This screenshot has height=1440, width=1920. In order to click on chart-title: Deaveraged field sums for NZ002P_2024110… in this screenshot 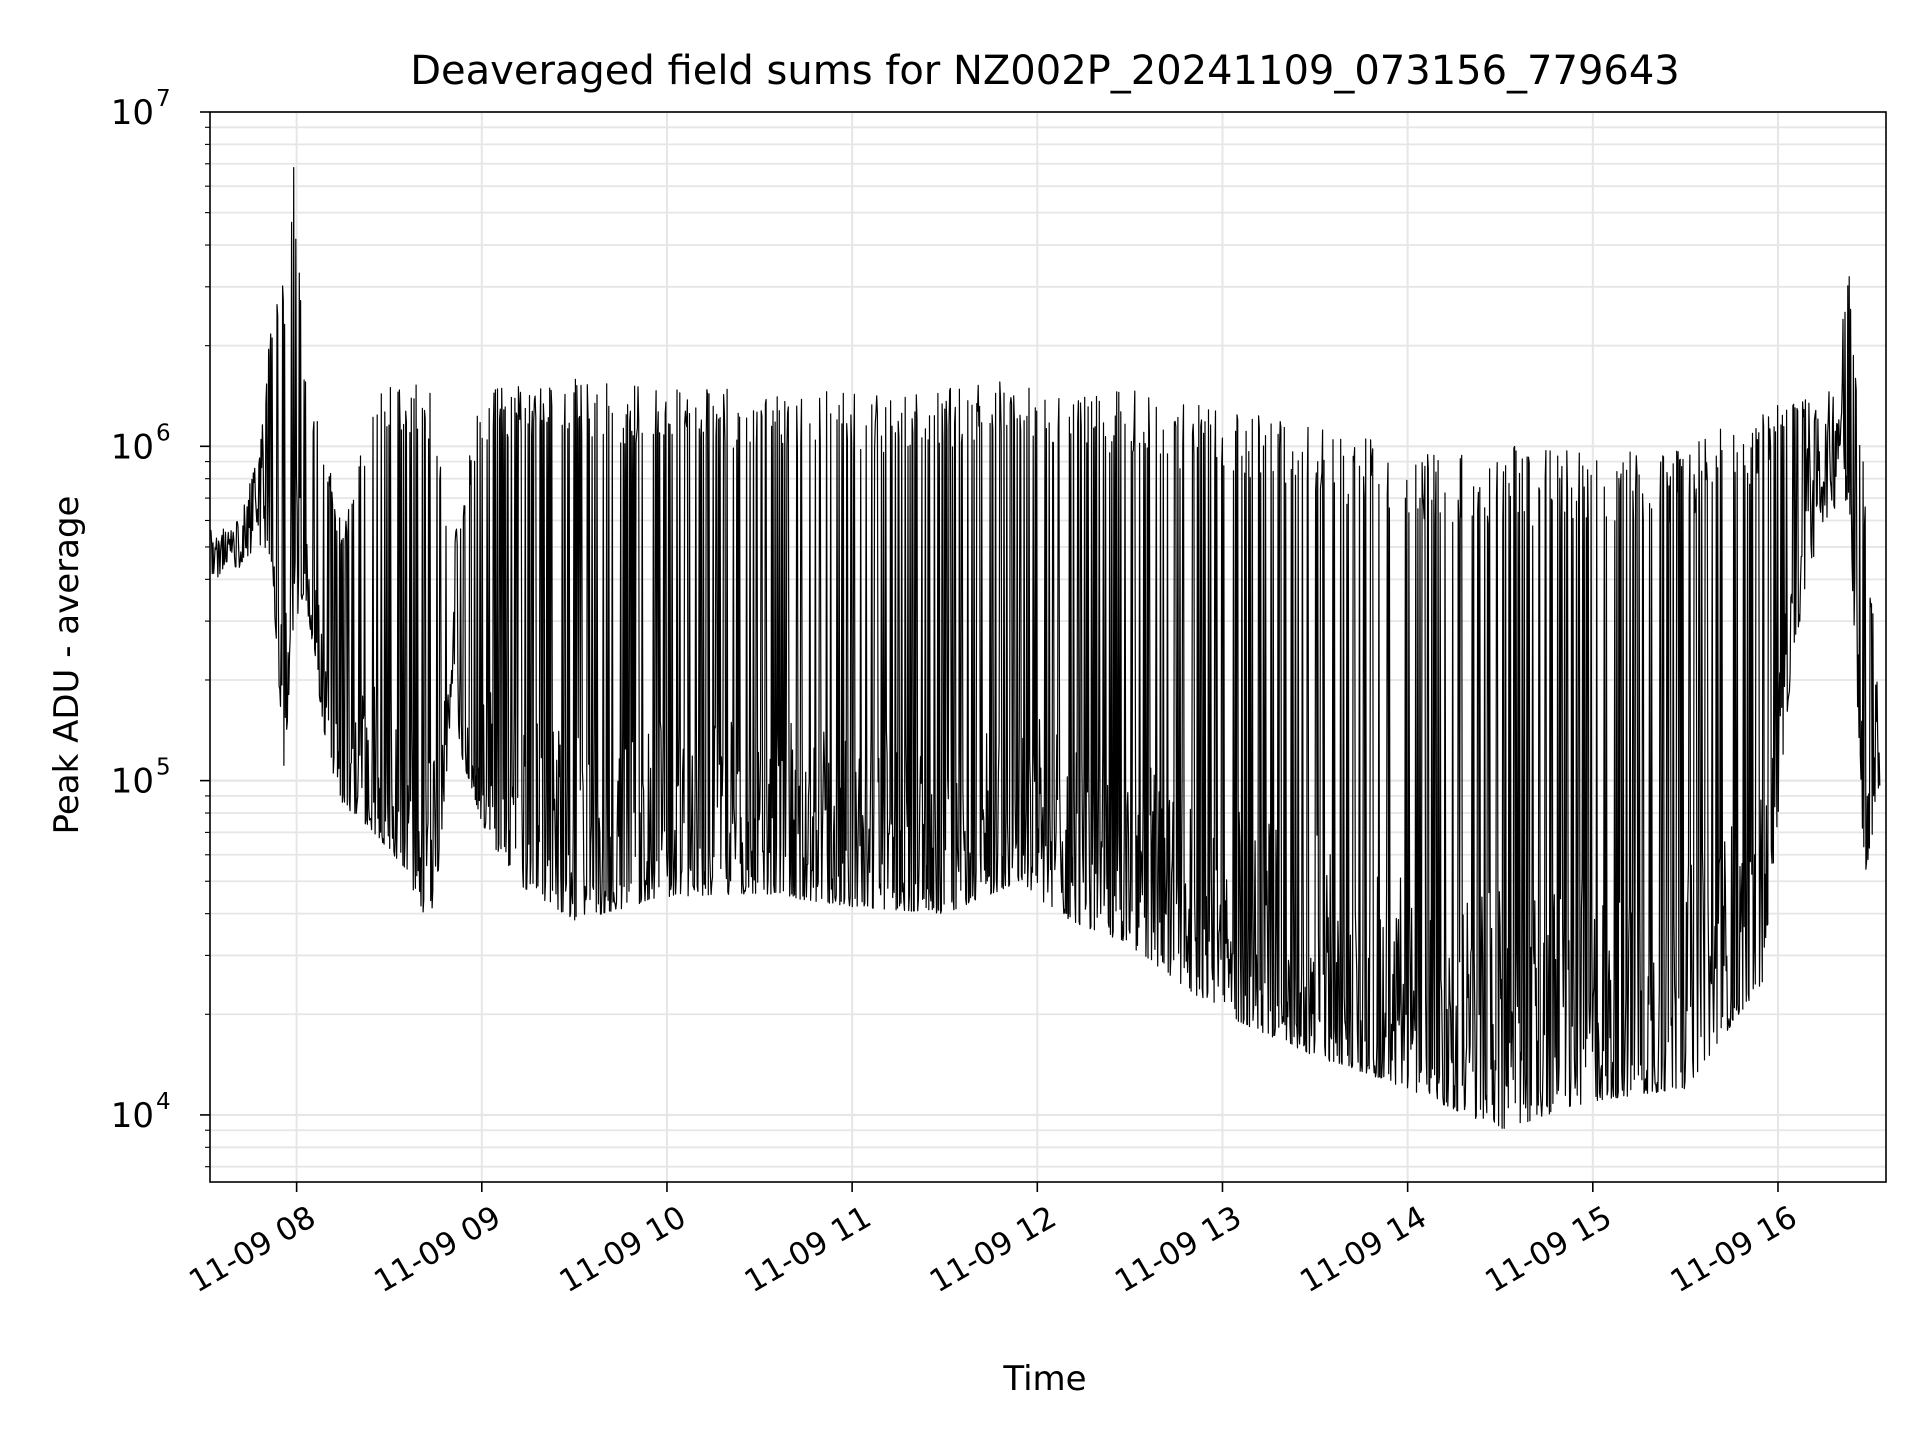, I will do `click(1045, 71)`.